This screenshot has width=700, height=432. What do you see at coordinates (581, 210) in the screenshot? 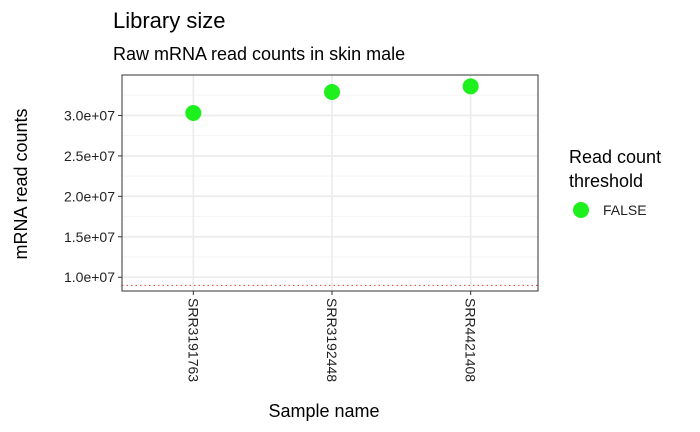
I see `legend-swatch` at bounding box center [581, 210].